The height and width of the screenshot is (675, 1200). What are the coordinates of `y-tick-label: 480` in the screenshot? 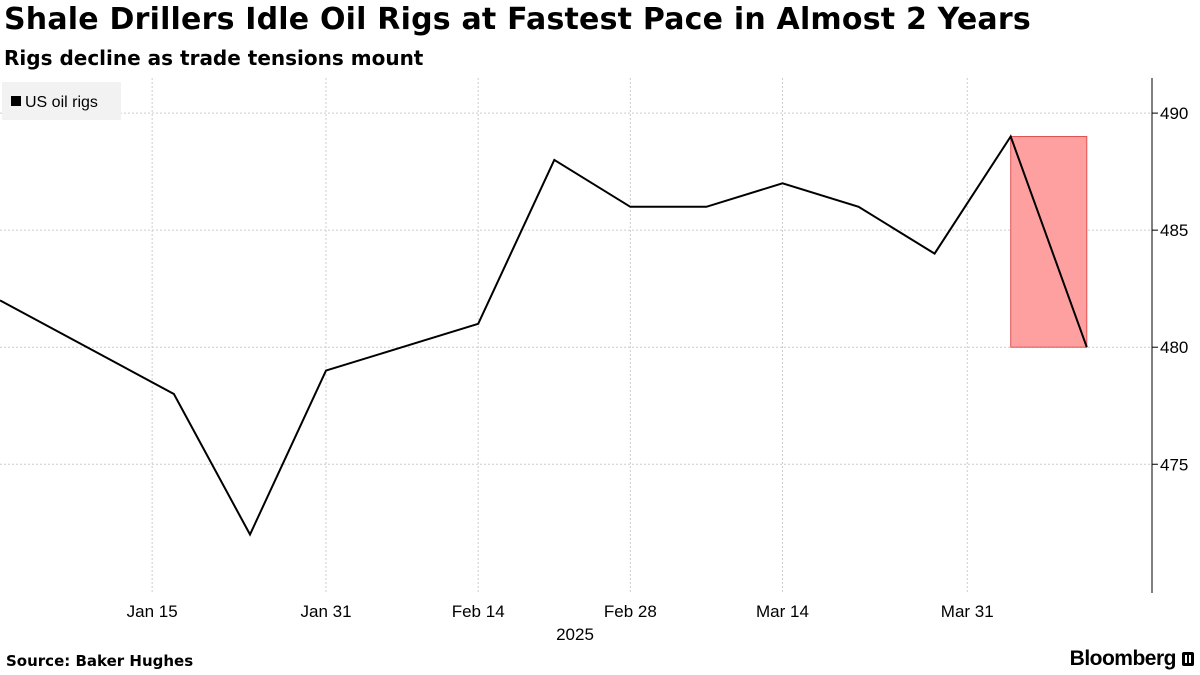 It's located at (1174, 347).